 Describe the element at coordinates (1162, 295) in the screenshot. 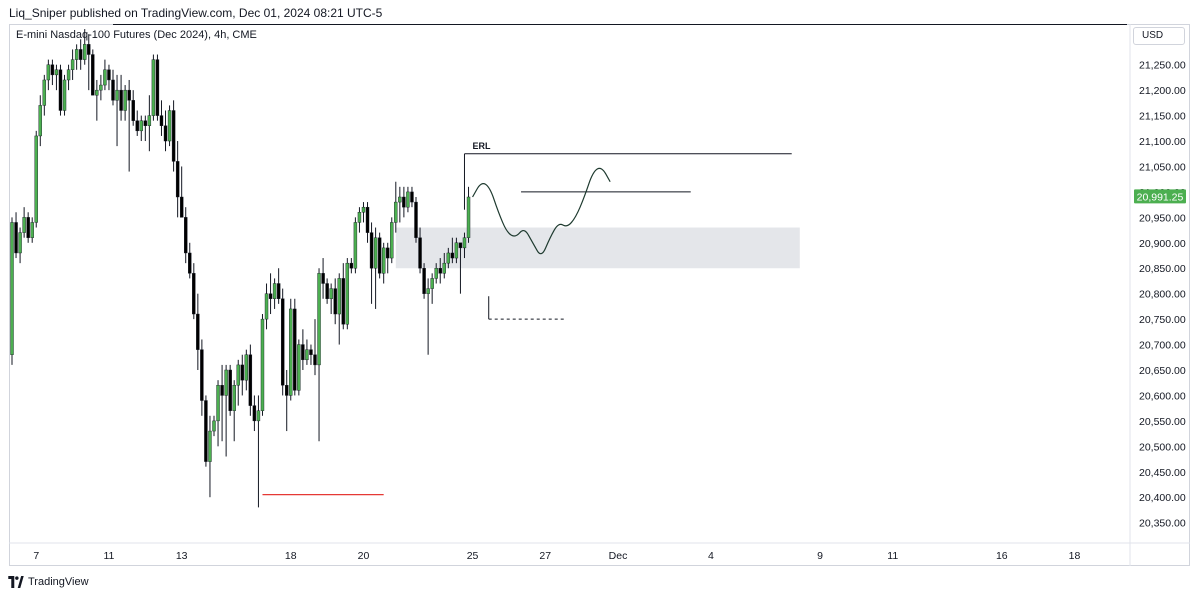

I see `y-tick-label: 20,800.00` at that location.